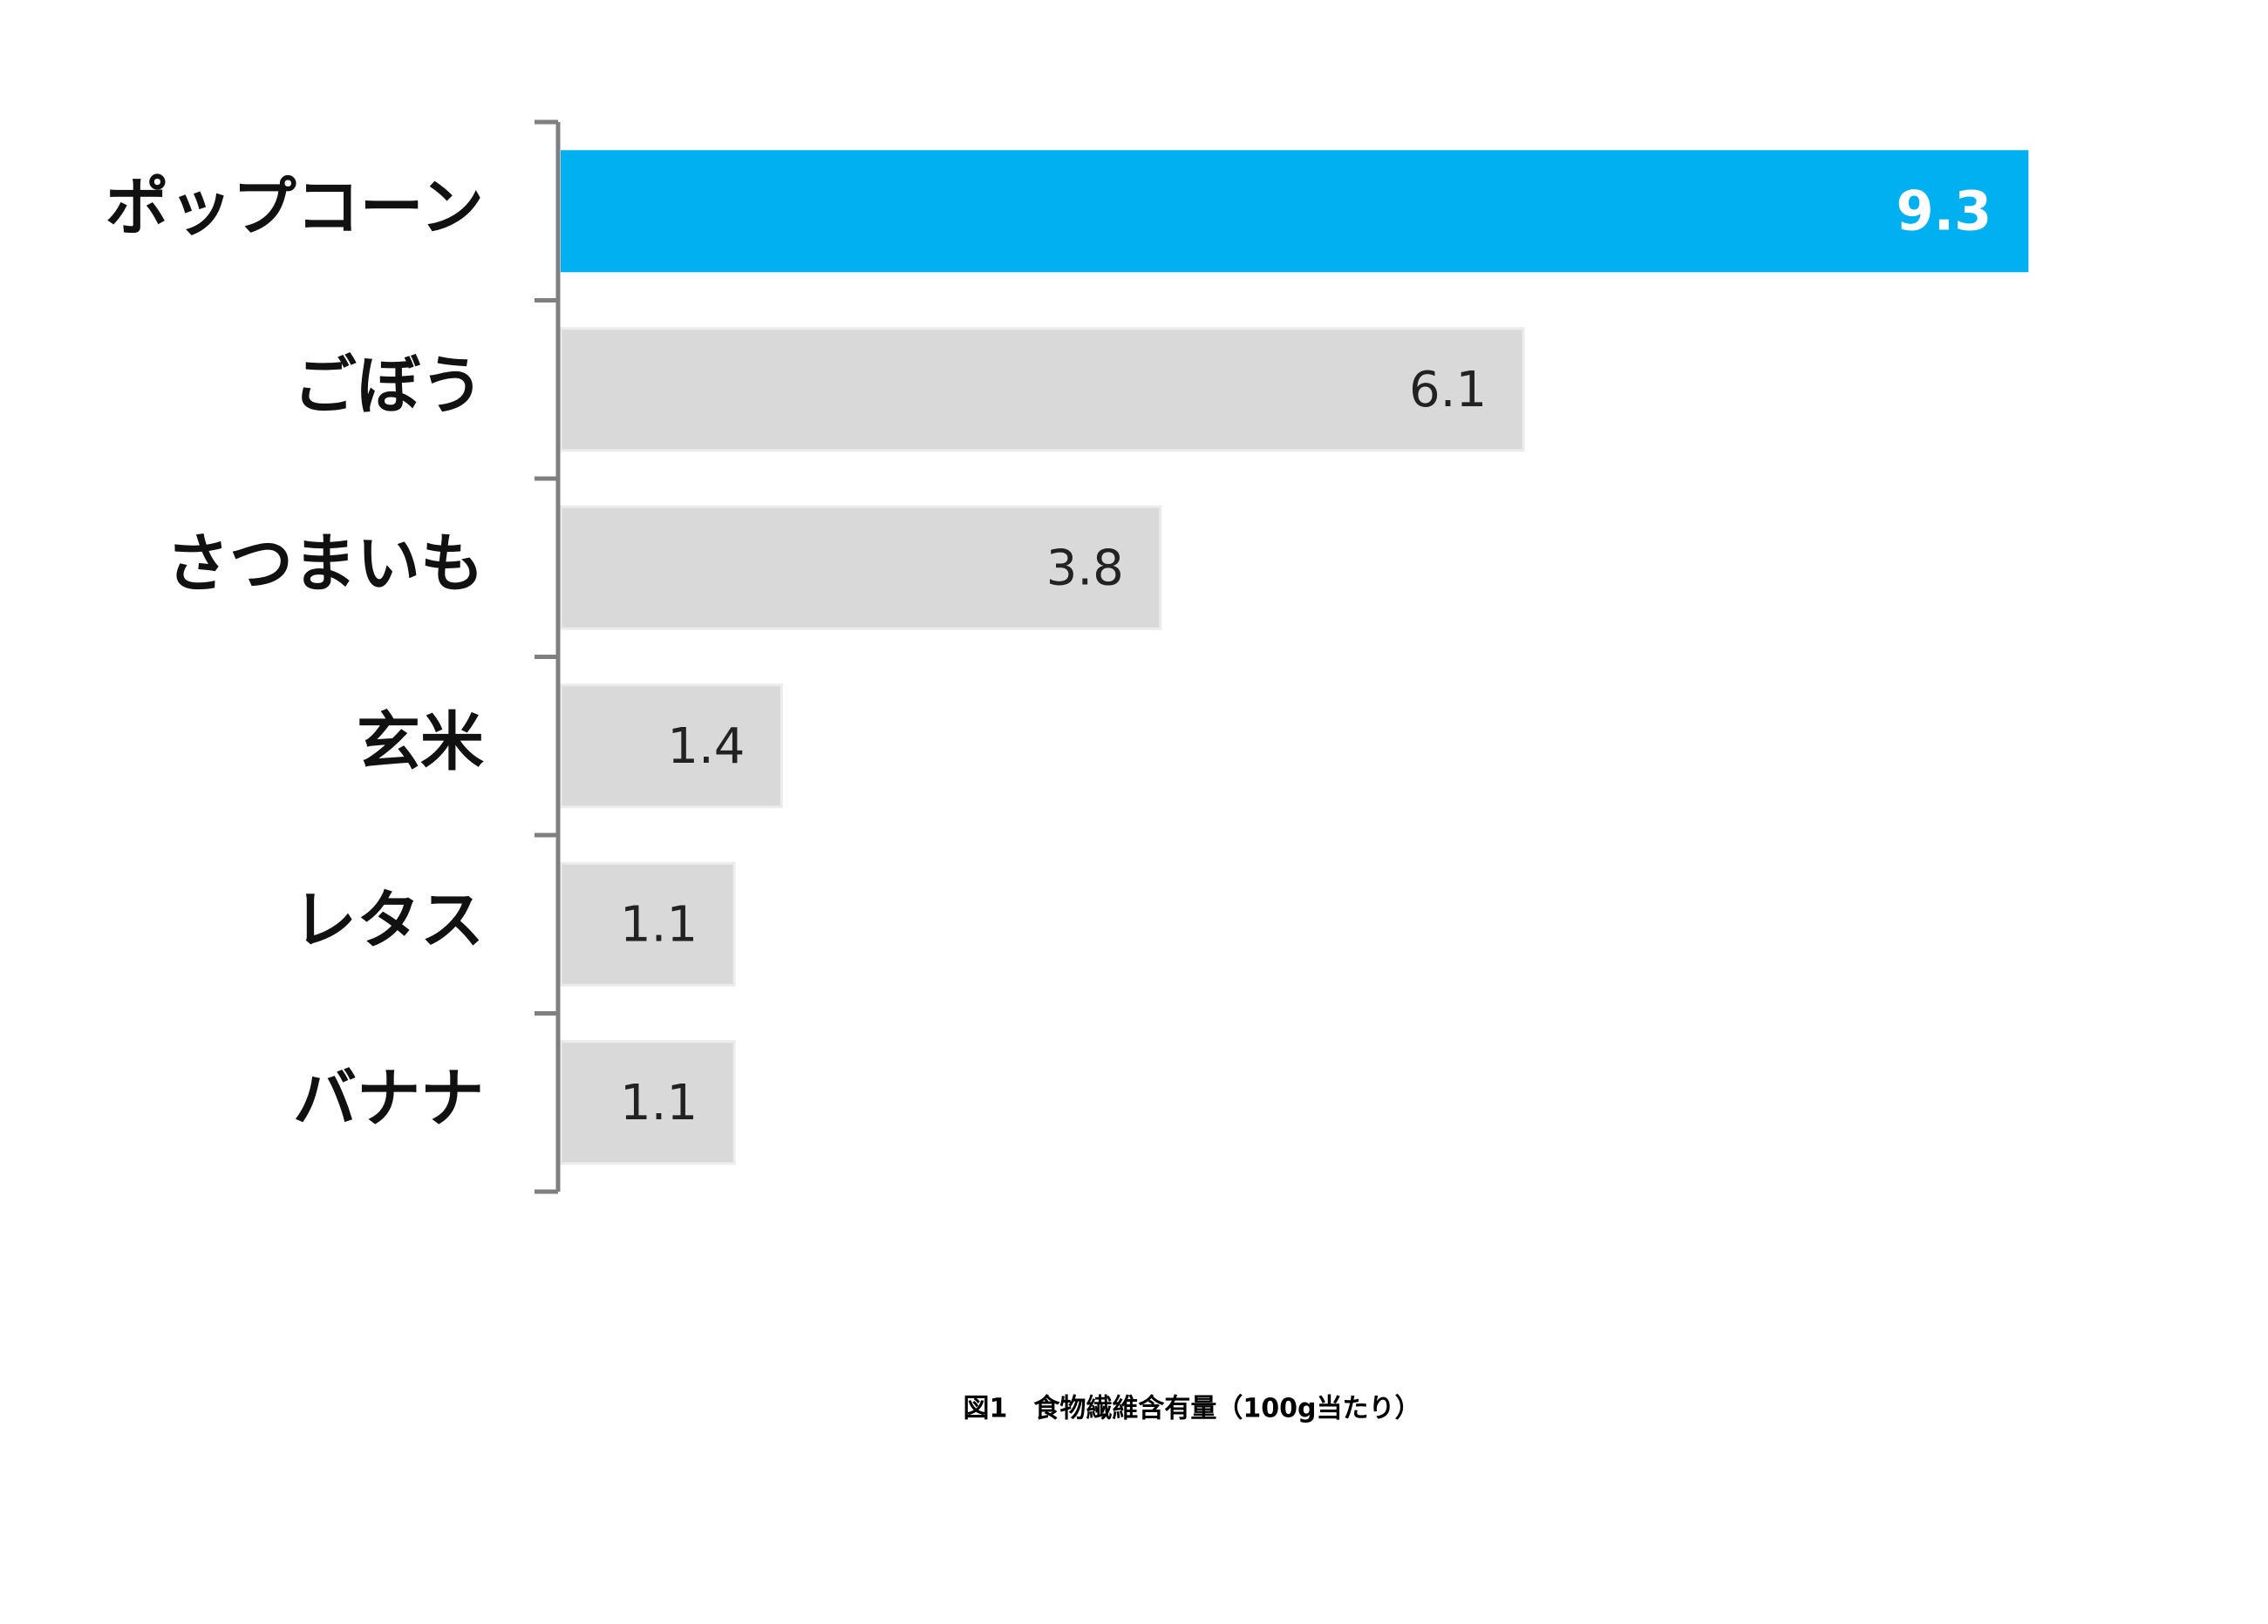 The height and width of the screenshot is (1624, 2268). Describe the element at coordinates (388, 920) in the screenshot. I see `category-label: レタス` at that location.